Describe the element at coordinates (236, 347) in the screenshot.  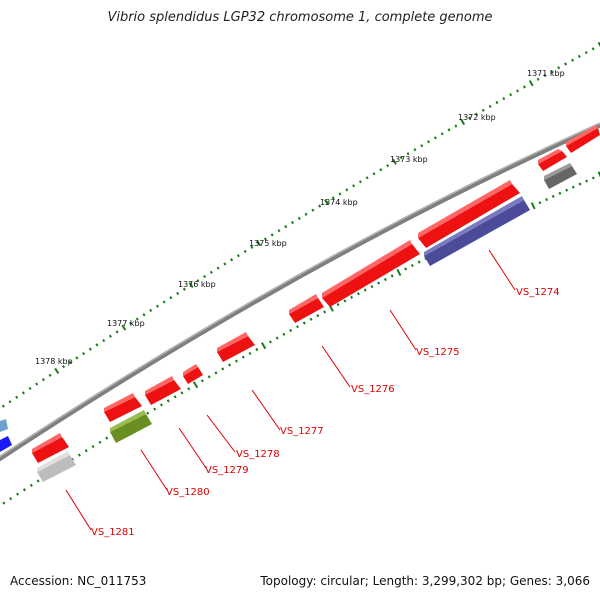
I see `gene-feature-vs1277` at that location.